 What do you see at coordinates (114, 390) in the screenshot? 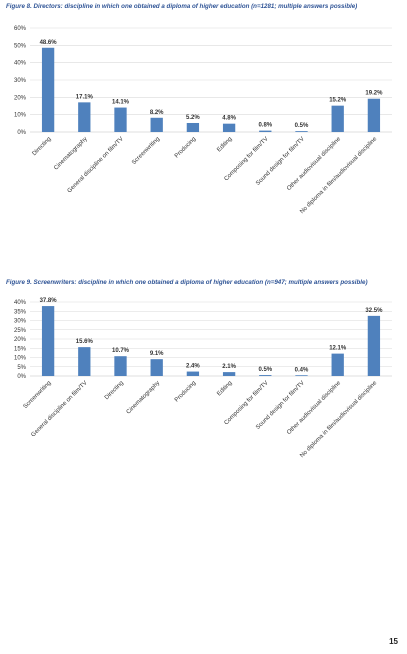
I see `fig9-category-label: Directing` at bounding box center [114, 390].